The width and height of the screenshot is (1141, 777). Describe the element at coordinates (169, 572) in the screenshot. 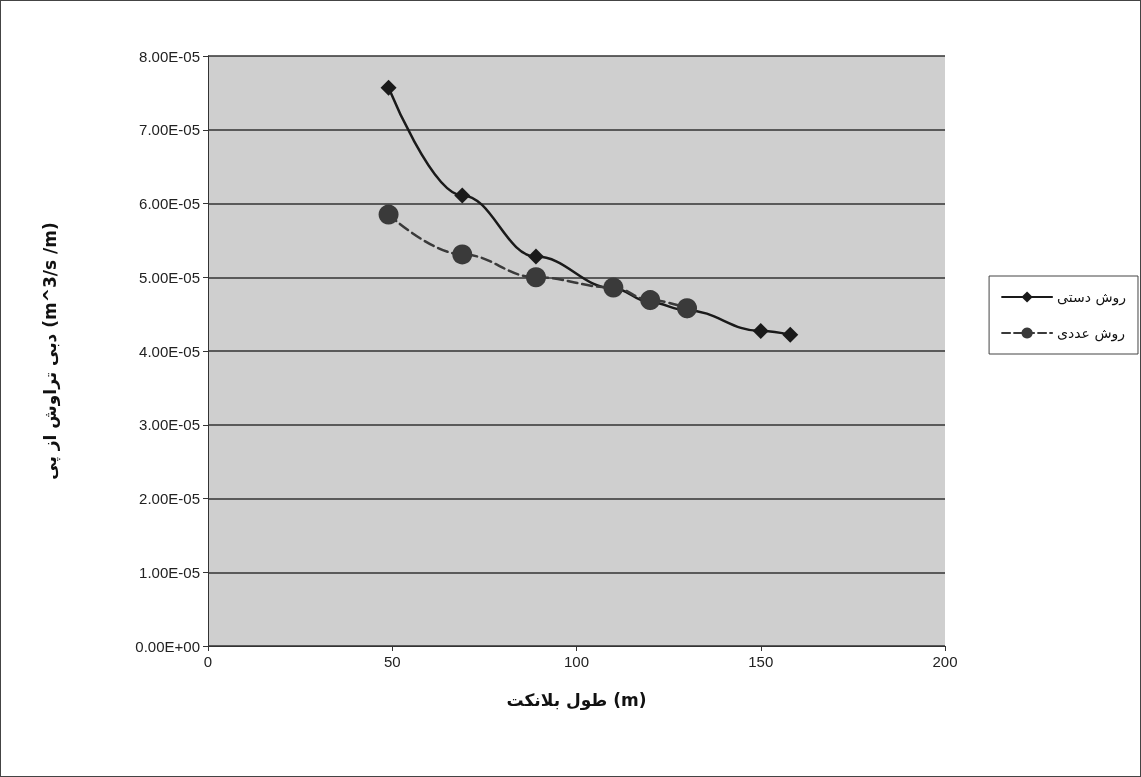

I see `y-tick-label: 1.00E-05` at that location.